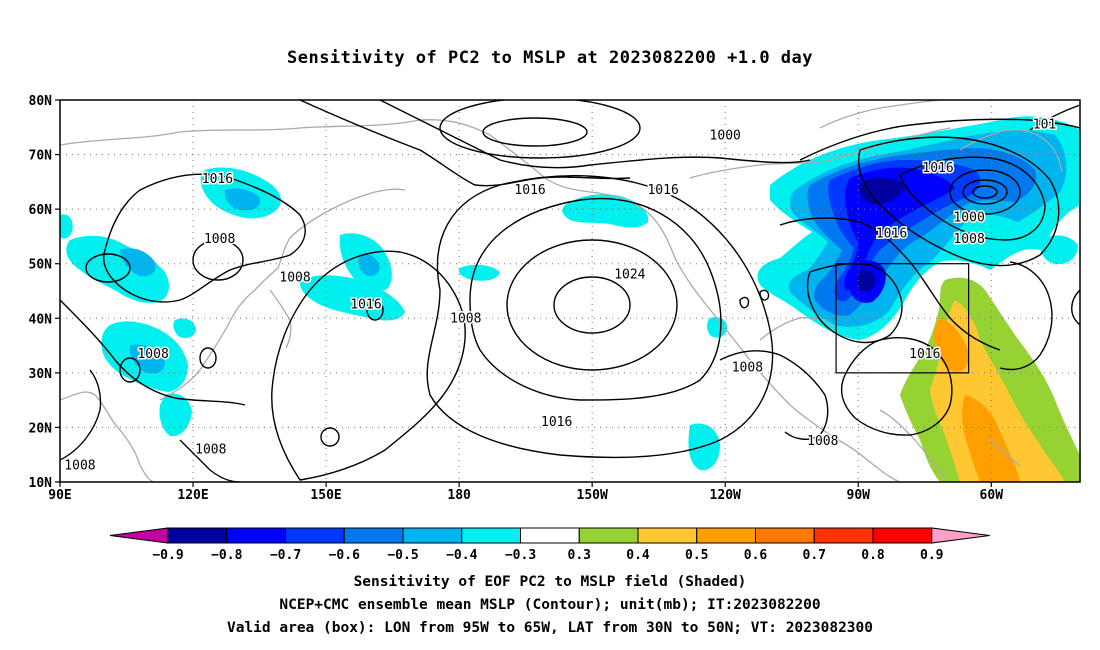 This screenshot has width=1100, height=650. What do you see at coordinates (579, 555) in the screenshot?
I see `colorbar-label: 0.3` at bounding box center [579, 555].